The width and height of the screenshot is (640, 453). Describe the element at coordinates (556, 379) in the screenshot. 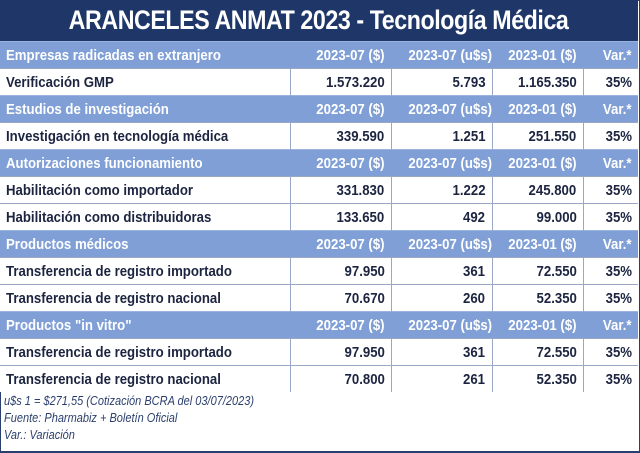

I see `fee-value-text: 52.350` at that location.